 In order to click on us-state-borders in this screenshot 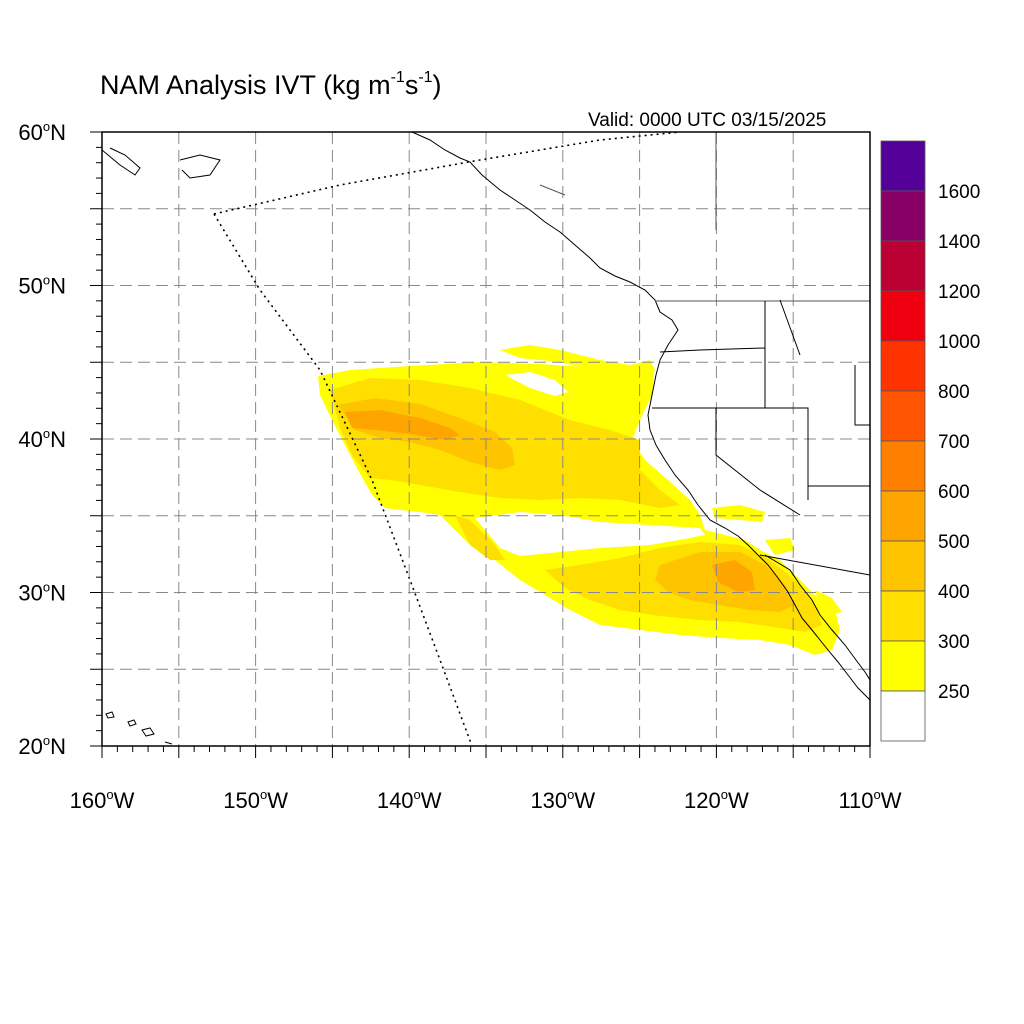, I will do `click(761, 437)`.